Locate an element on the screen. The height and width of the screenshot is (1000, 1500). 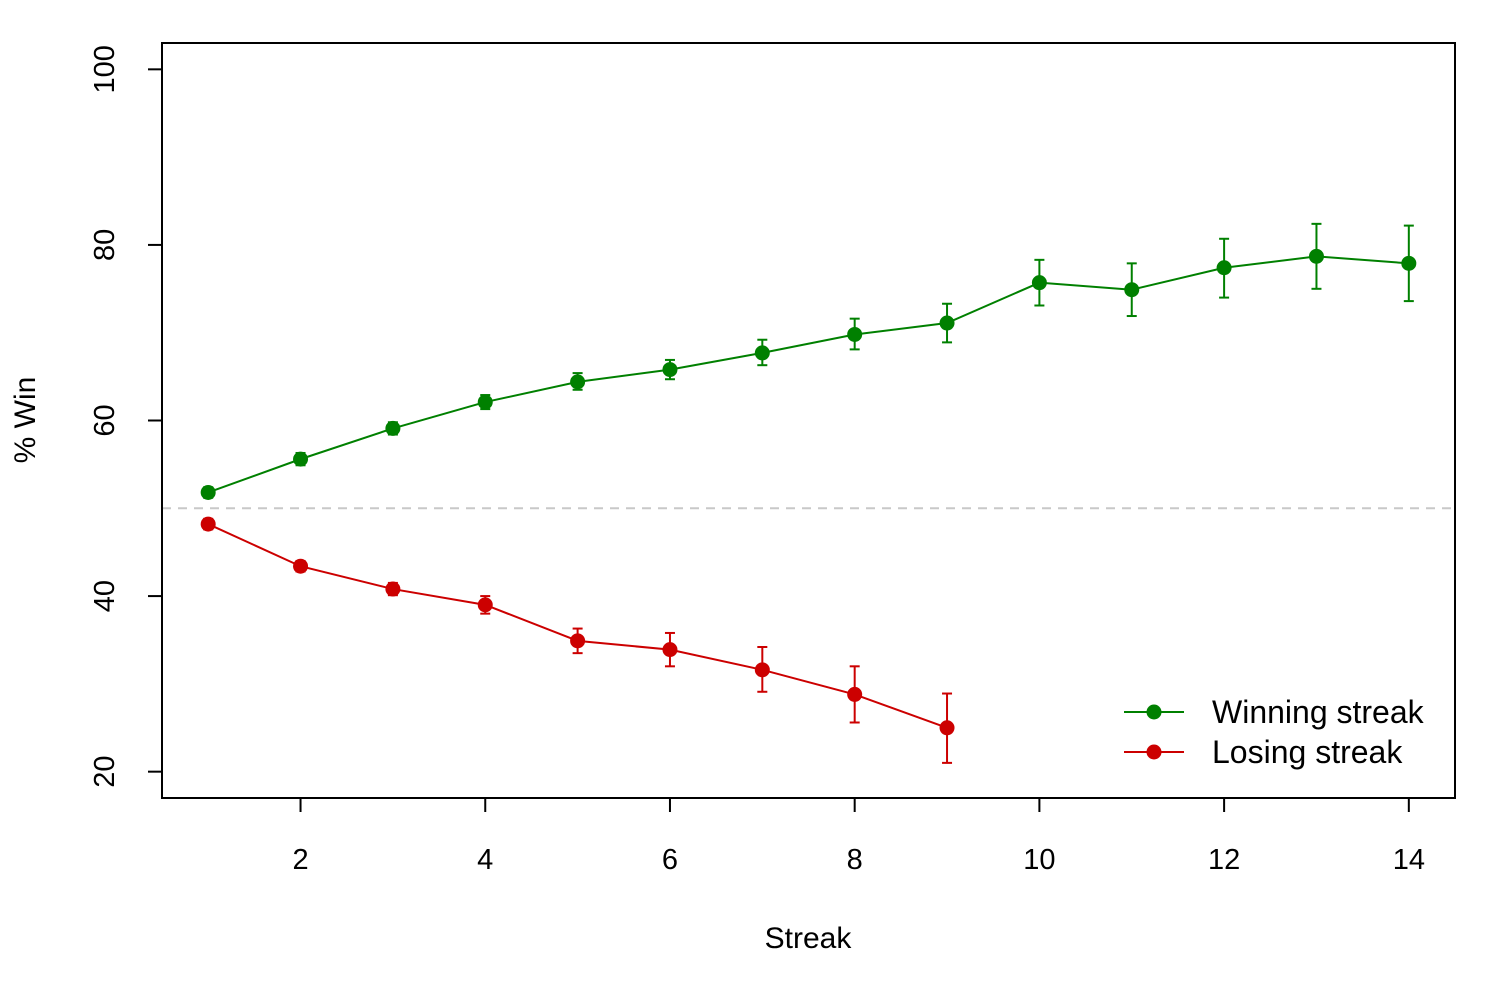
legend: Winning streak Losing streak is located at coordinates (1274, 732).